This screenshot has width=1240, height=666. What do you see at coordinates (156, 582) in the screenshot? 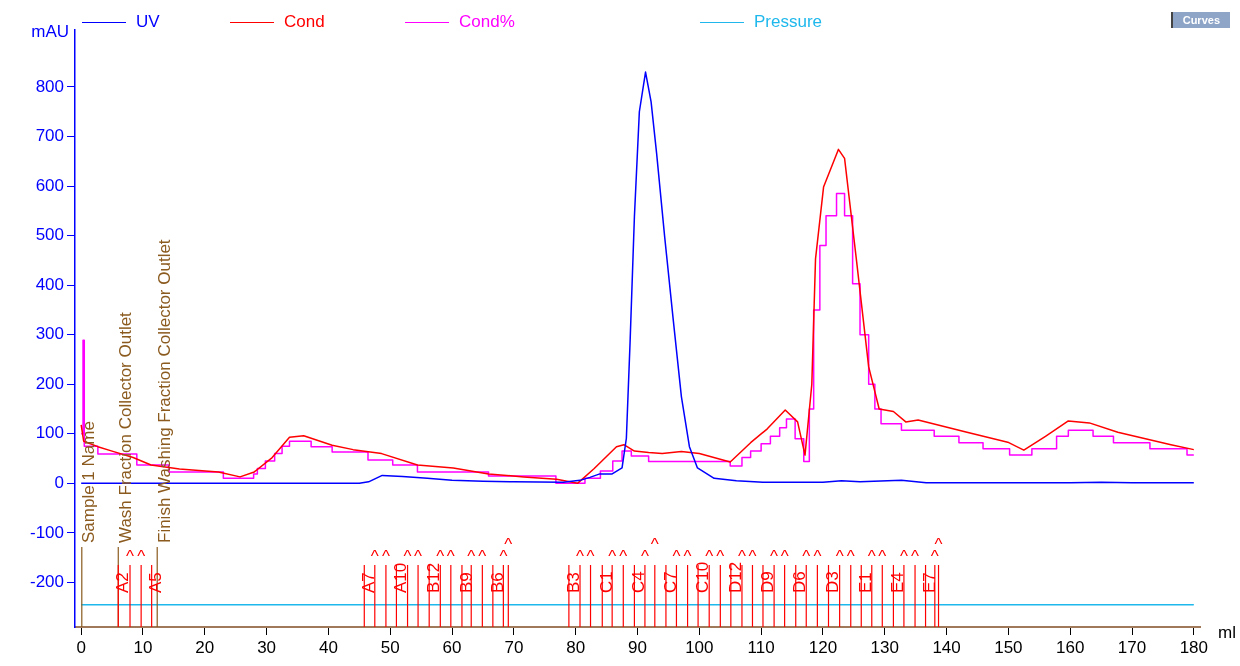
I see `ref-line-label: A5` at bounding box center [156, 582].